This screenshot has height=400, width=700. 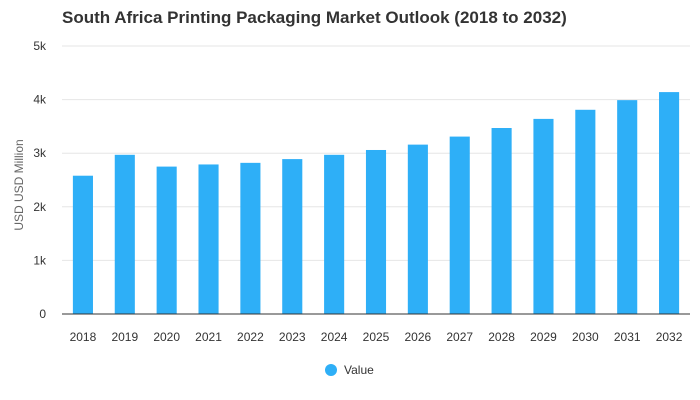 What do you see at coordinates (124, 337) in the screenshot?
I see `x-tick-label: 2019` at bounding box center [124, 337].